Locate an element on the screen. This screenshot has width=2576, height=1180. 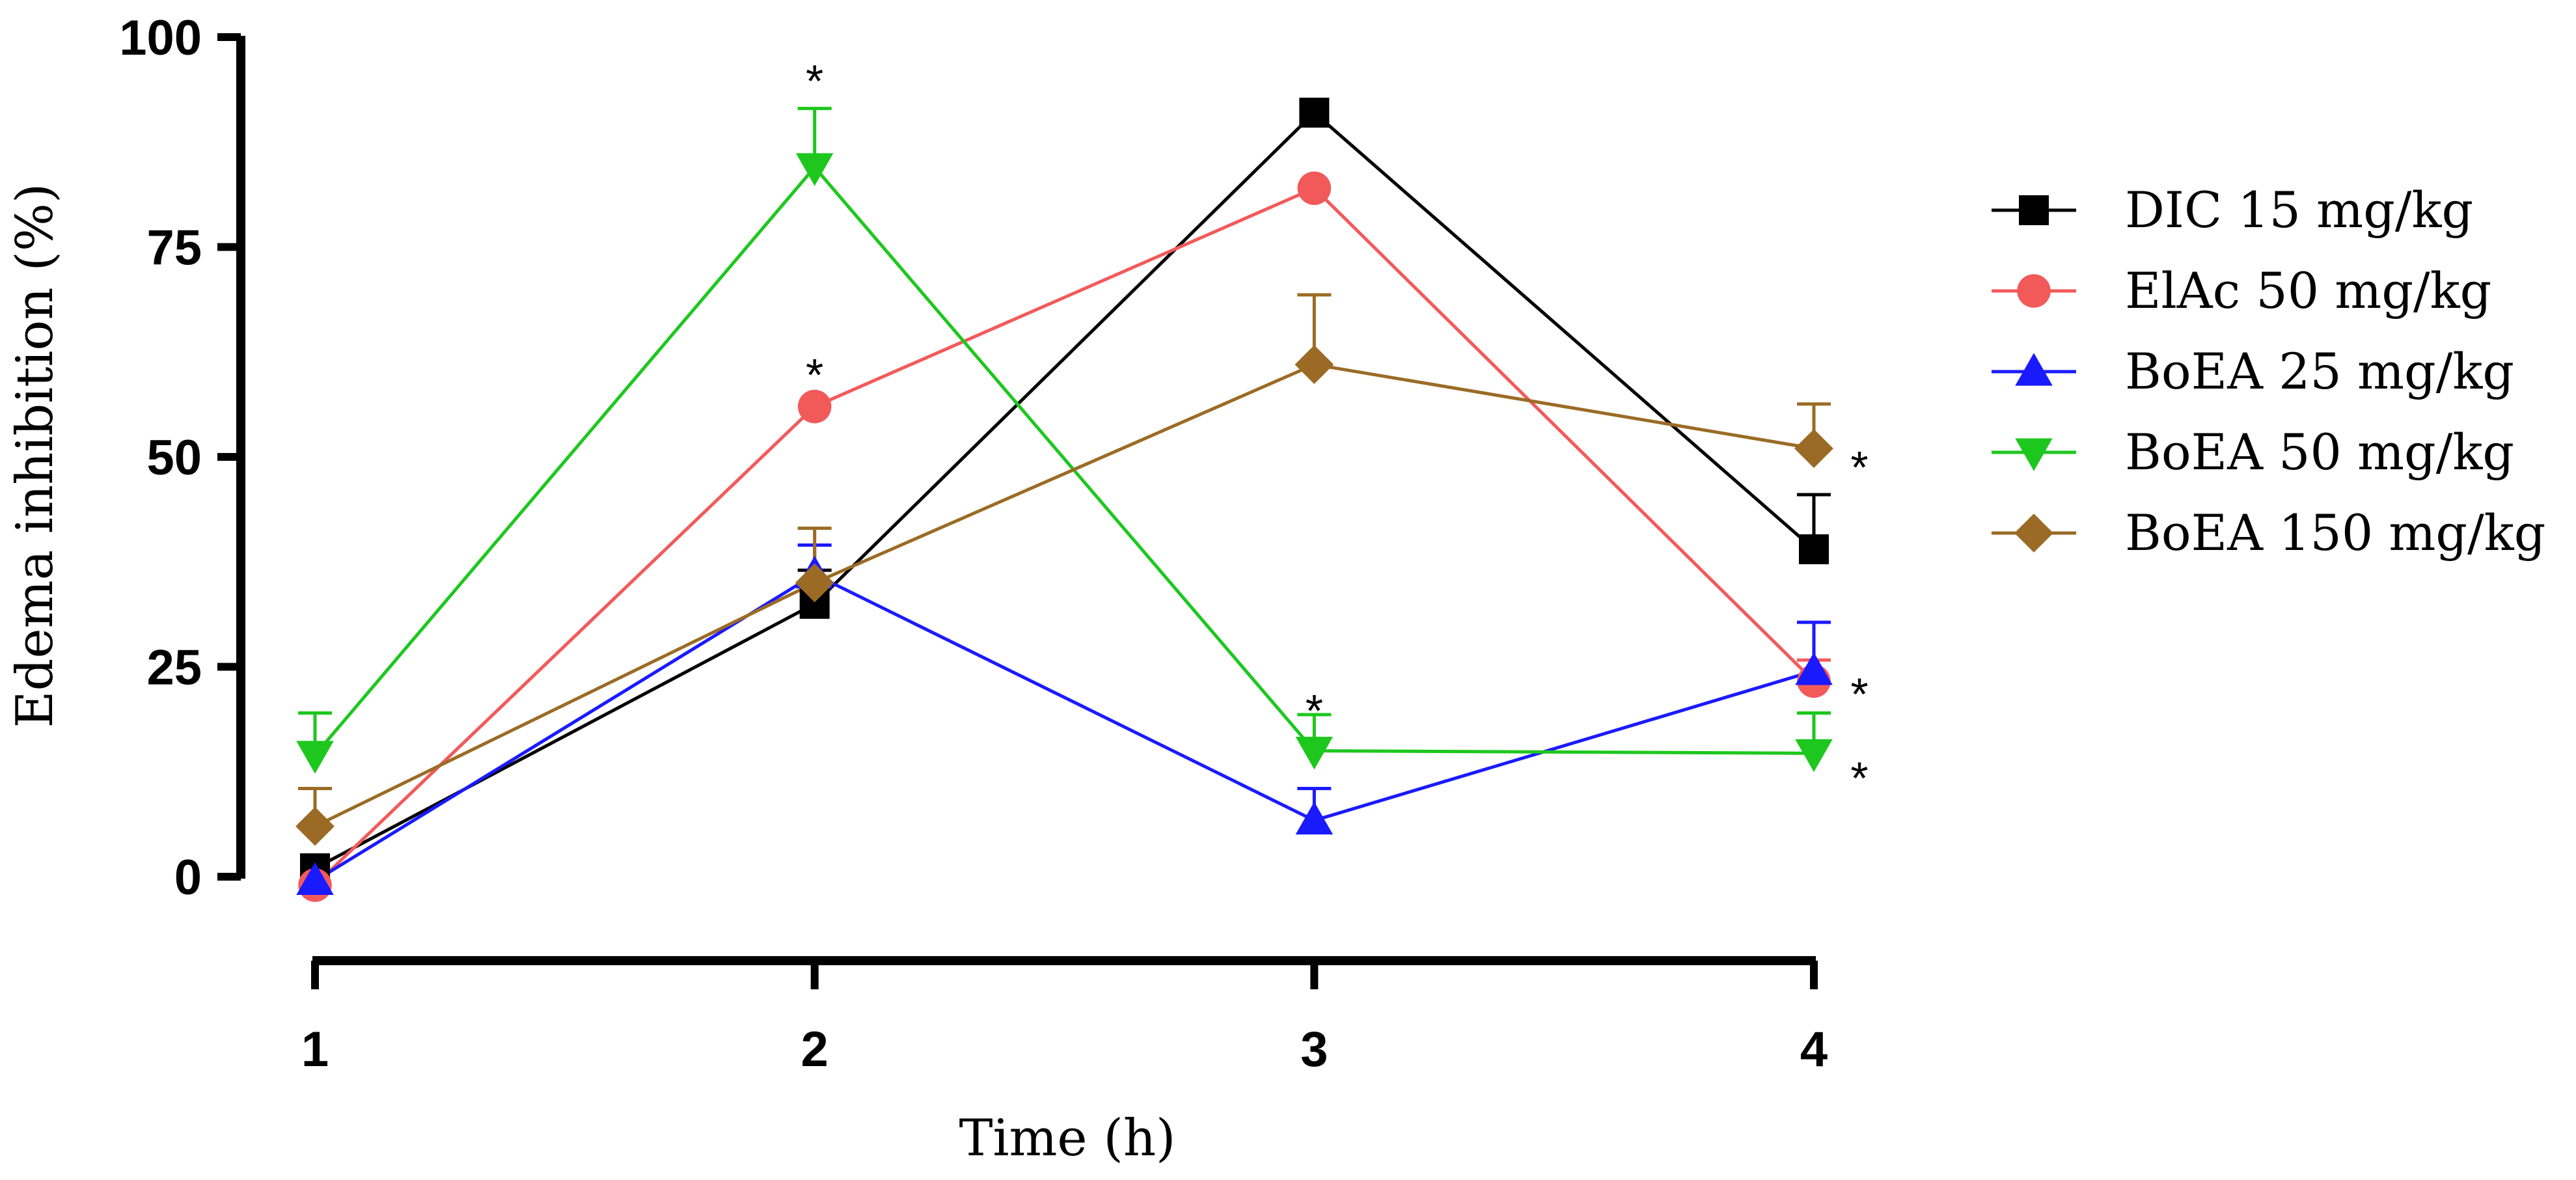
y-tick-label: 75 is located at coordinates (174, 249).